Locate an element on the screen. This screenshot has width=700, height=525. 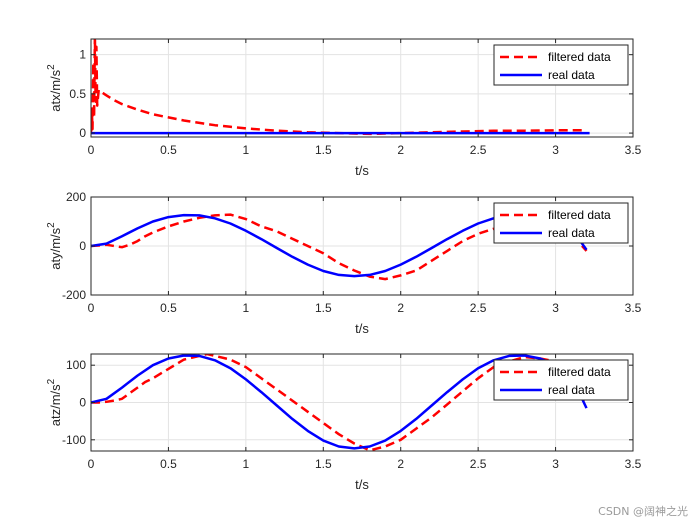
y-tick-label: 1 is located at coordinates (82, 55).